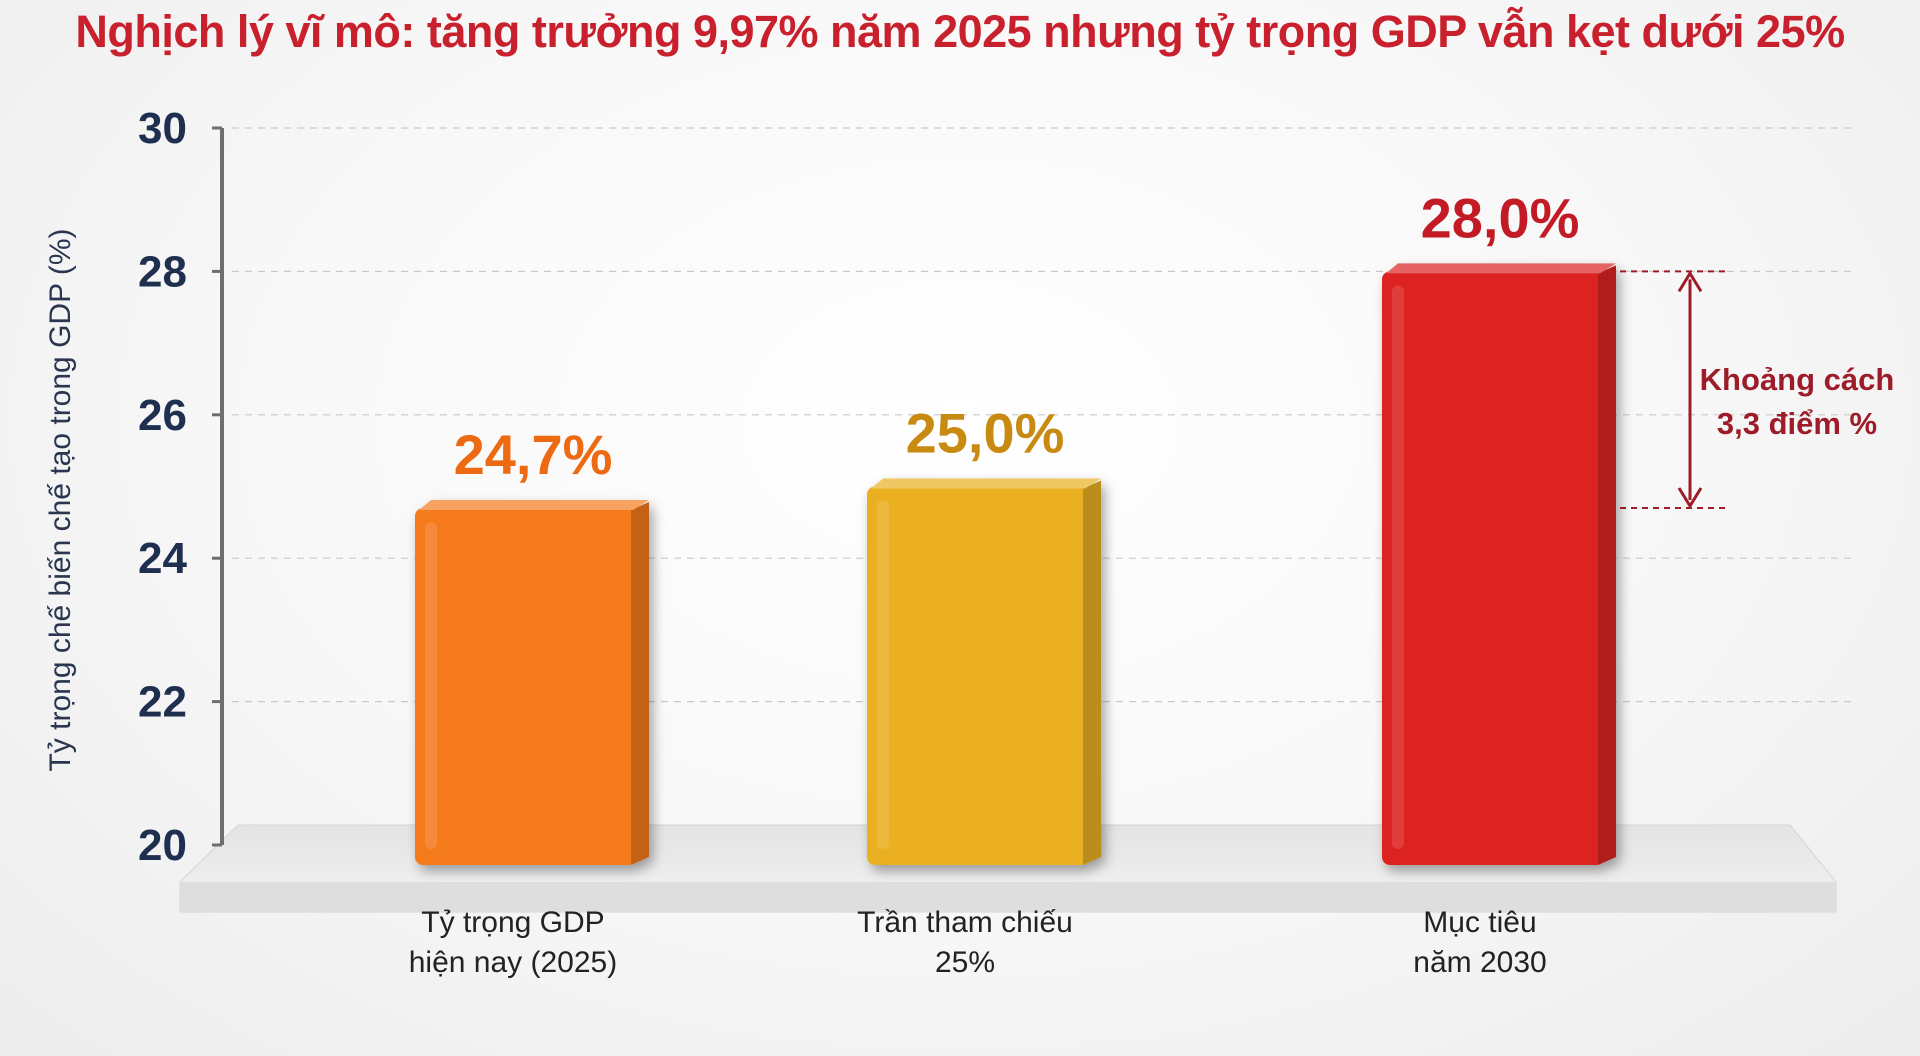  What do you see at coordinates (162, 845) in the screenshot?
I see `y-tick-label: 20` at bounding box center [162, 845].